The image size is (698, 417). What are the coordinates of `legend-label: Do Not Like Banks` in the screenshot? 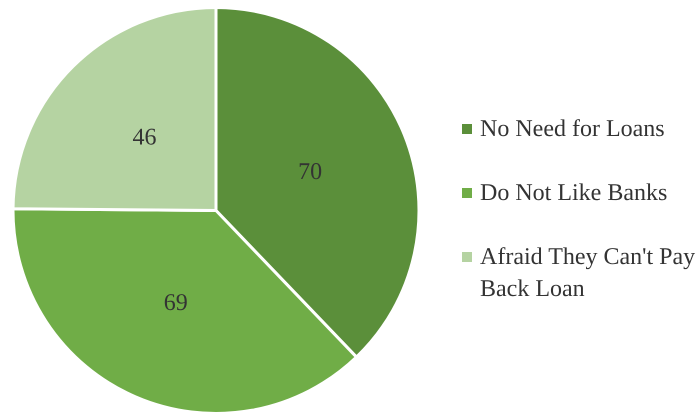 It's located at (574, 193).